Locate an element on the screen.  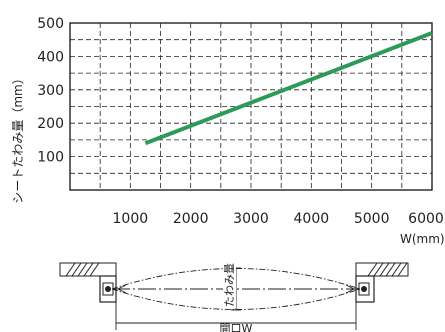
x-tick-label: 4000 is located at coordinates (312, 219).